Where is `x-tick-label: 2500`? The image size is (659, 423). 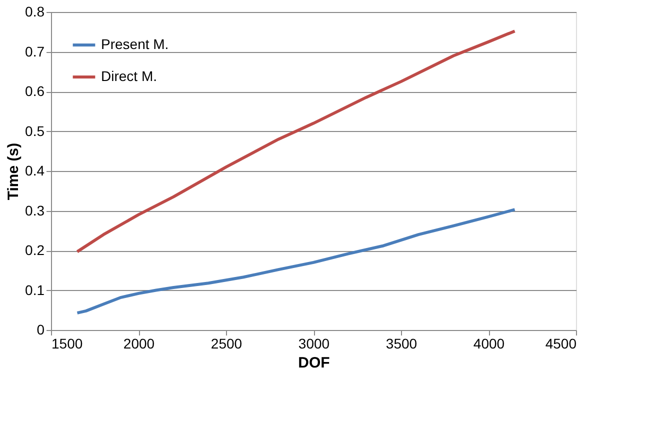 x-tick-label: 2500 is located at coordinates (226, 344).